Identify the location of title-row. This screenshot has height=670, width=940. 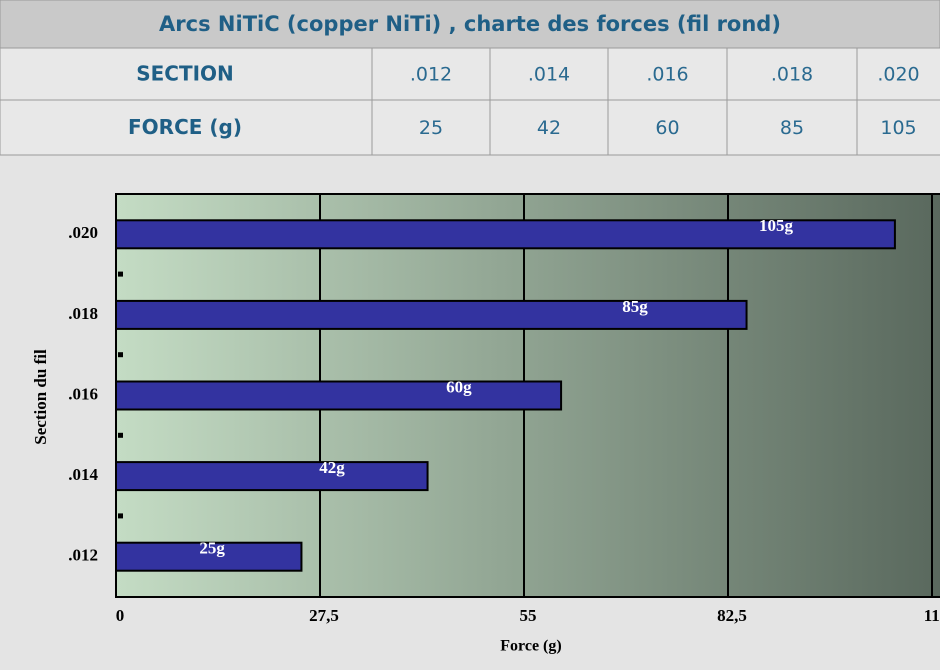
(470, 24).